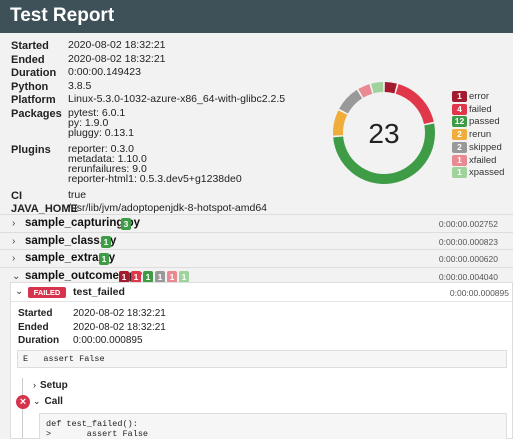 This screenshot has width=513, height=439. What do you see at coordinates (479, 293) in the screenshot?
I see `test-duration: 0:00:00.000895` at bounding box center [479, 293].